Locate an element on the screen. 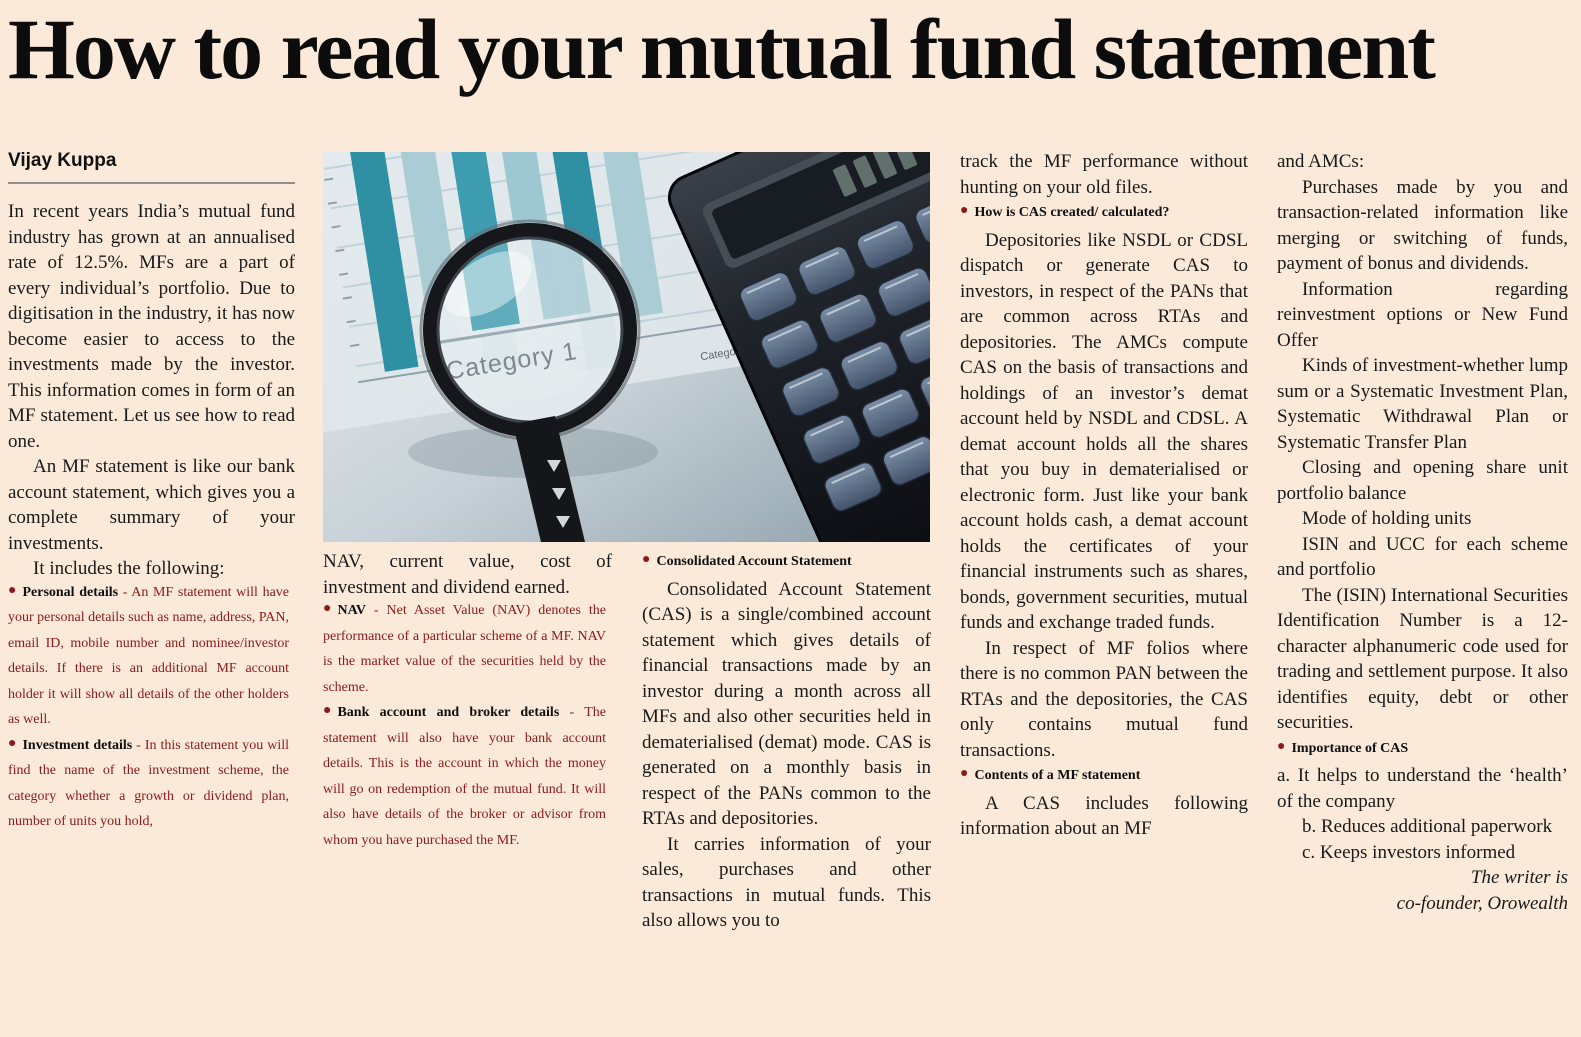 This screenshot has width=1581, height=1037. calculator-illustration is located at coordinates (798, 347).